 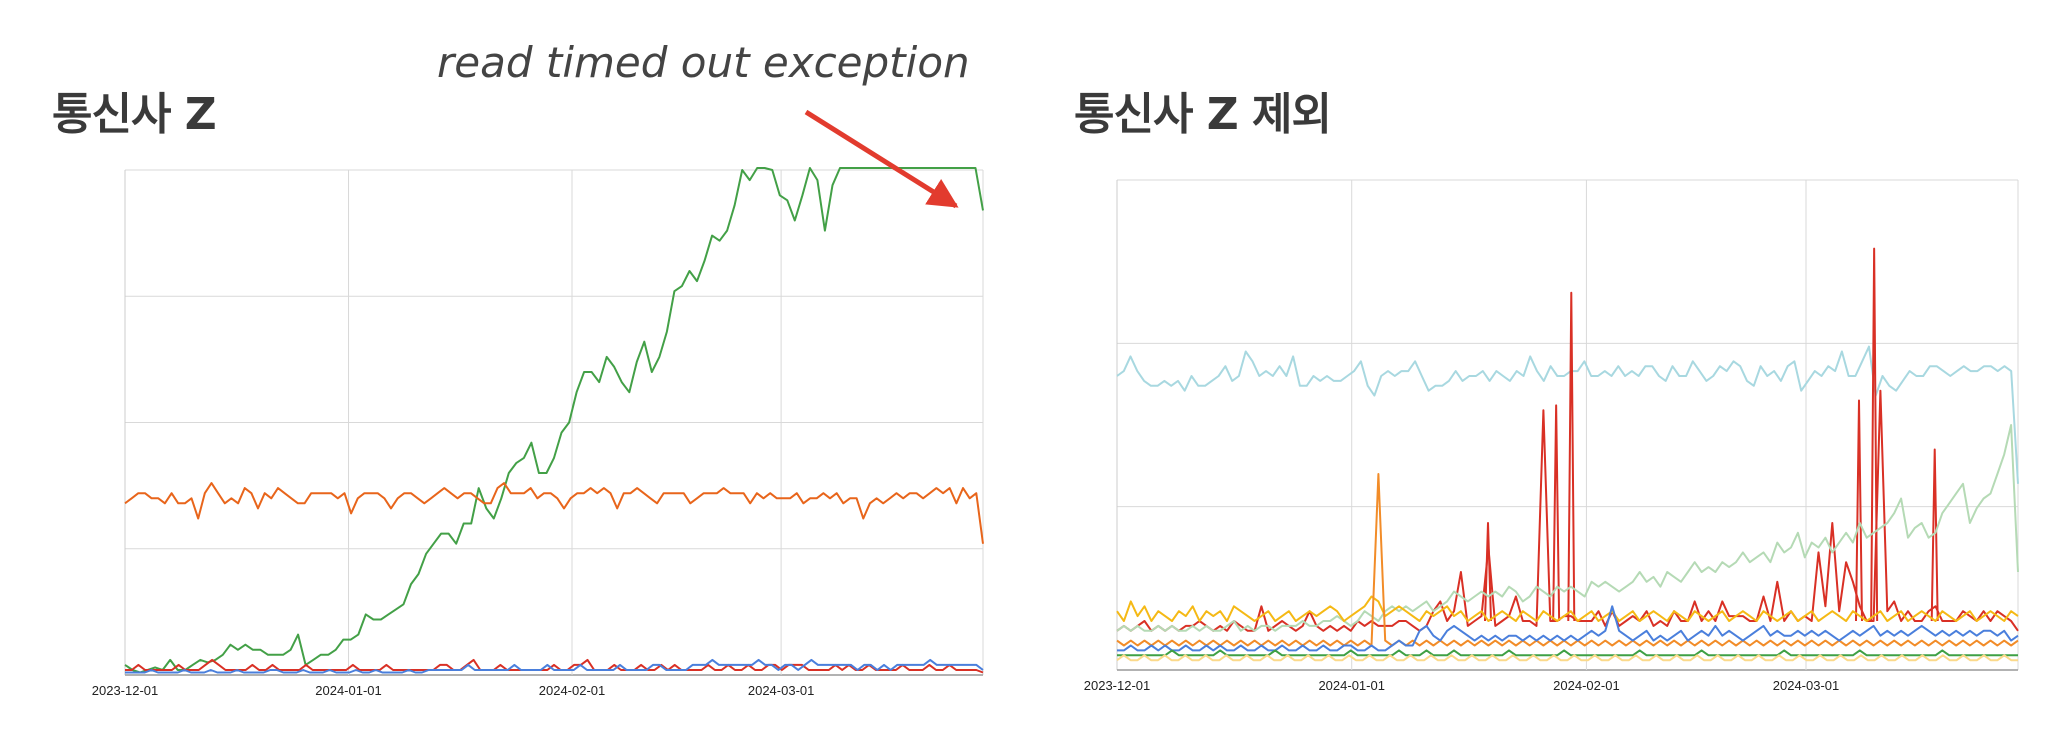 What do you see at coordinates (554, 513) in the screenshot?
I see `series-line-orange` at bounding box center [554, 513].